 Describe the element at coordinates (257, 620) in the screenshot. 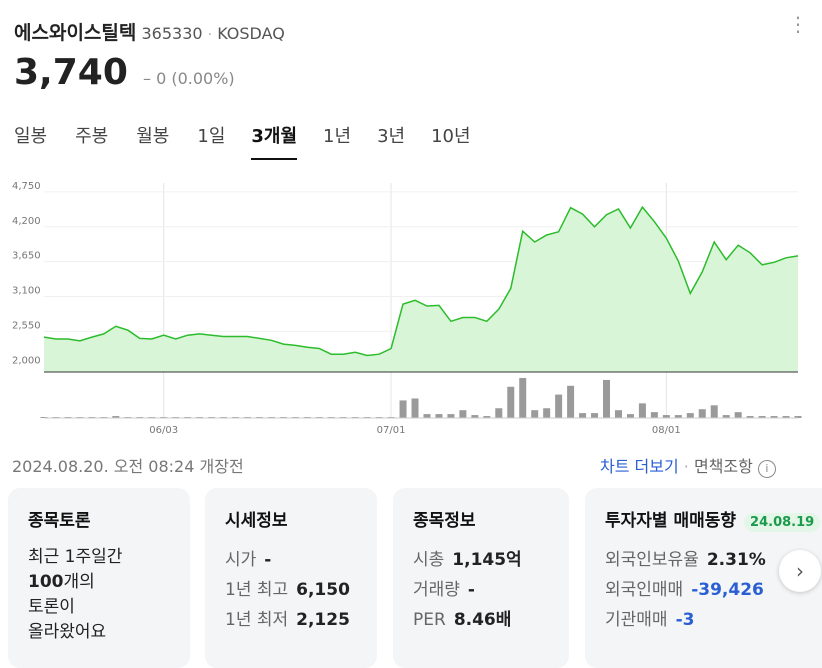

I see `row-label: 1년 최저` at that location.